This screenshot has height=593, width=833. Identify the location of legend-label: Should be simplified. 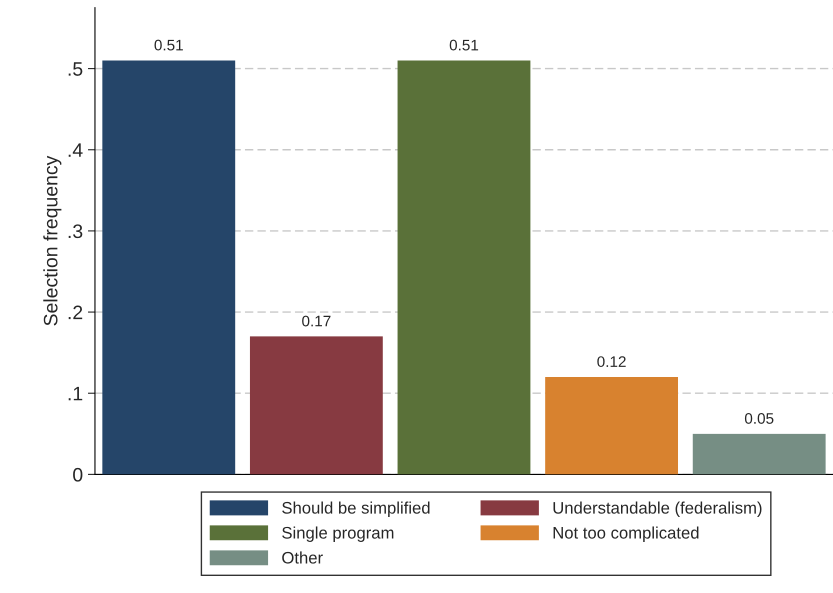
(356, 509).